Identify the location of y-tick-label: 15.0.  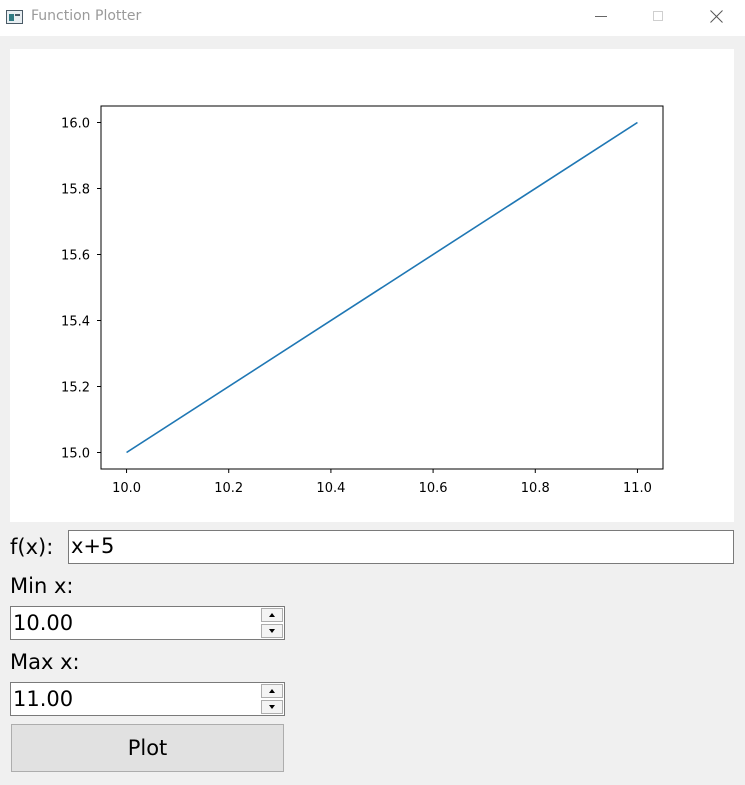
(75, 454).